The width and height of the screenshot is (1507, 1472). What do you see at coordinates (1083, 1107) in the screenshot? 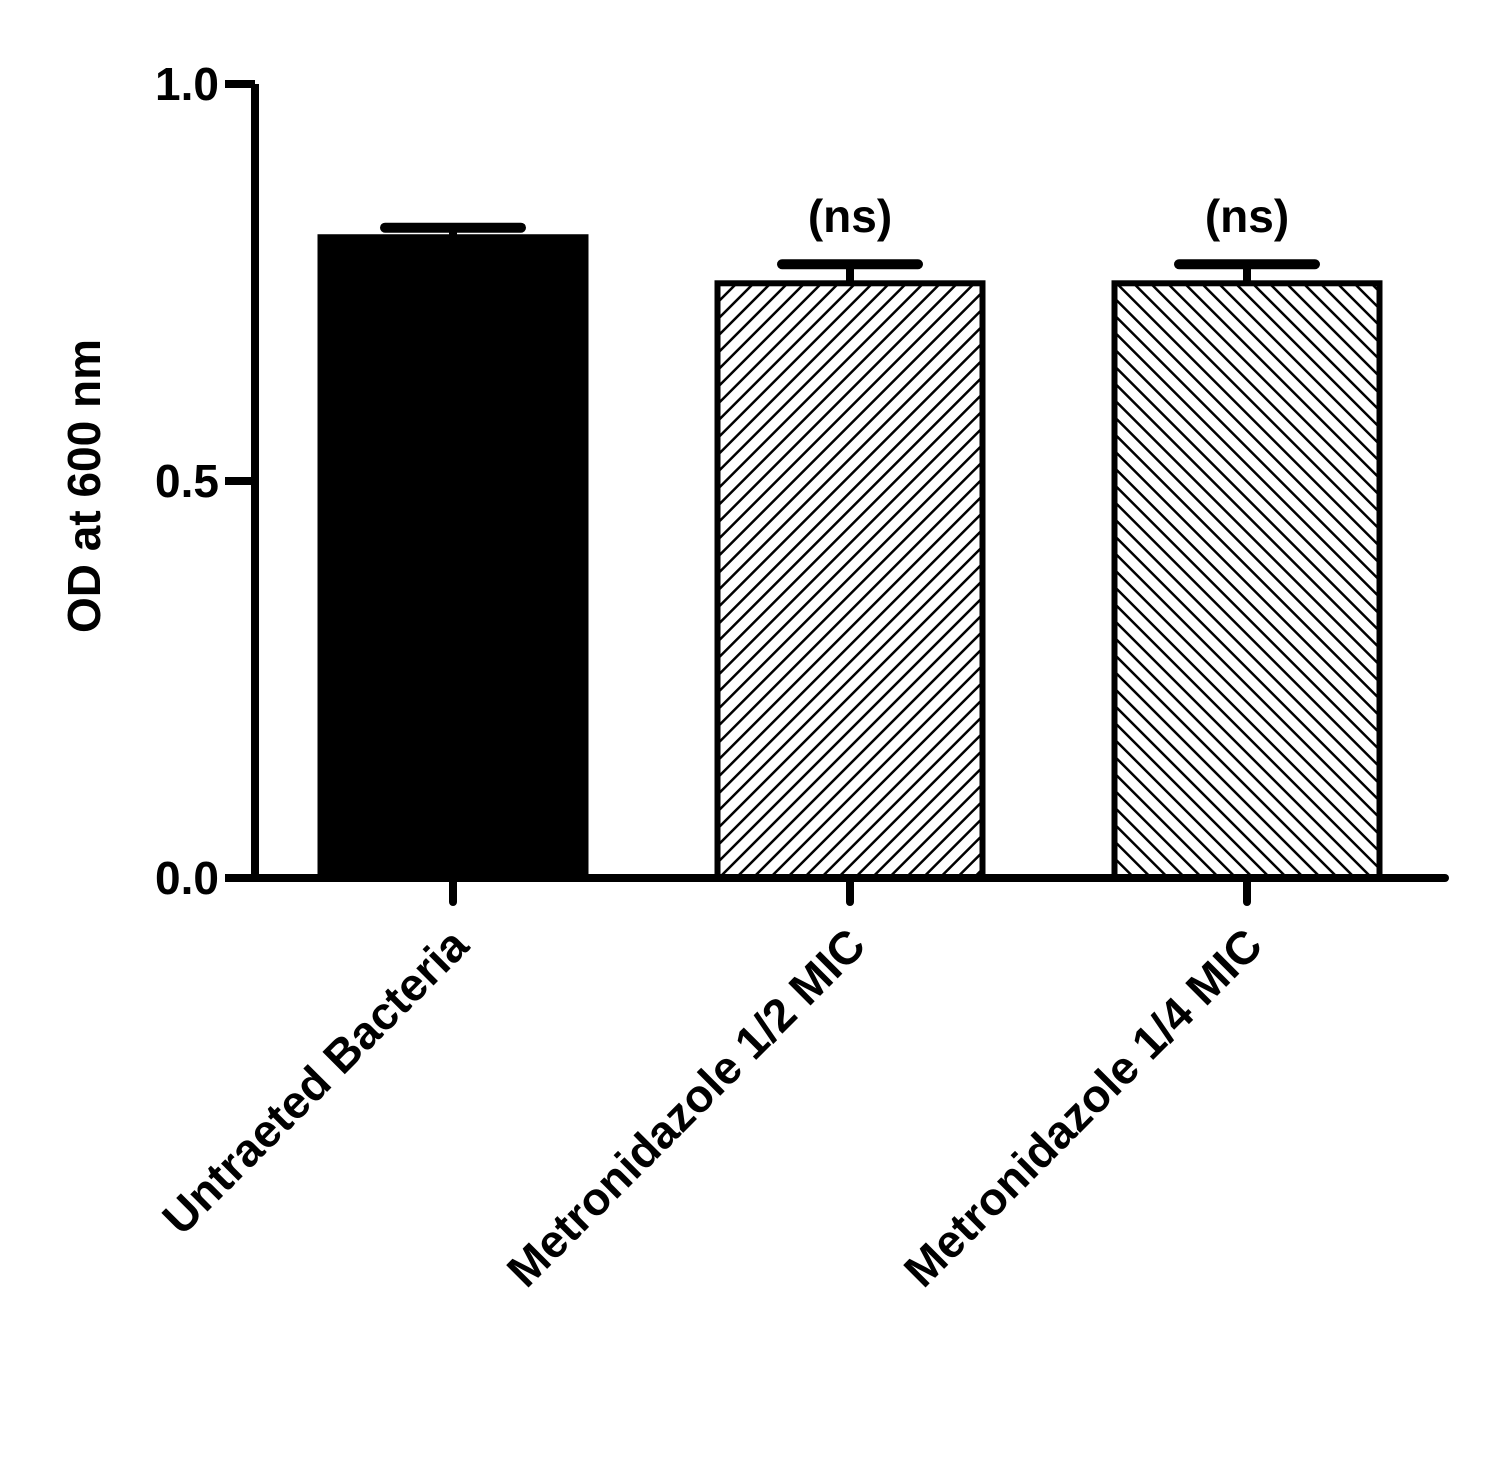
I see `category-label: Metronidazole 1/4 MIC` at bounding box center [1083, 1107].